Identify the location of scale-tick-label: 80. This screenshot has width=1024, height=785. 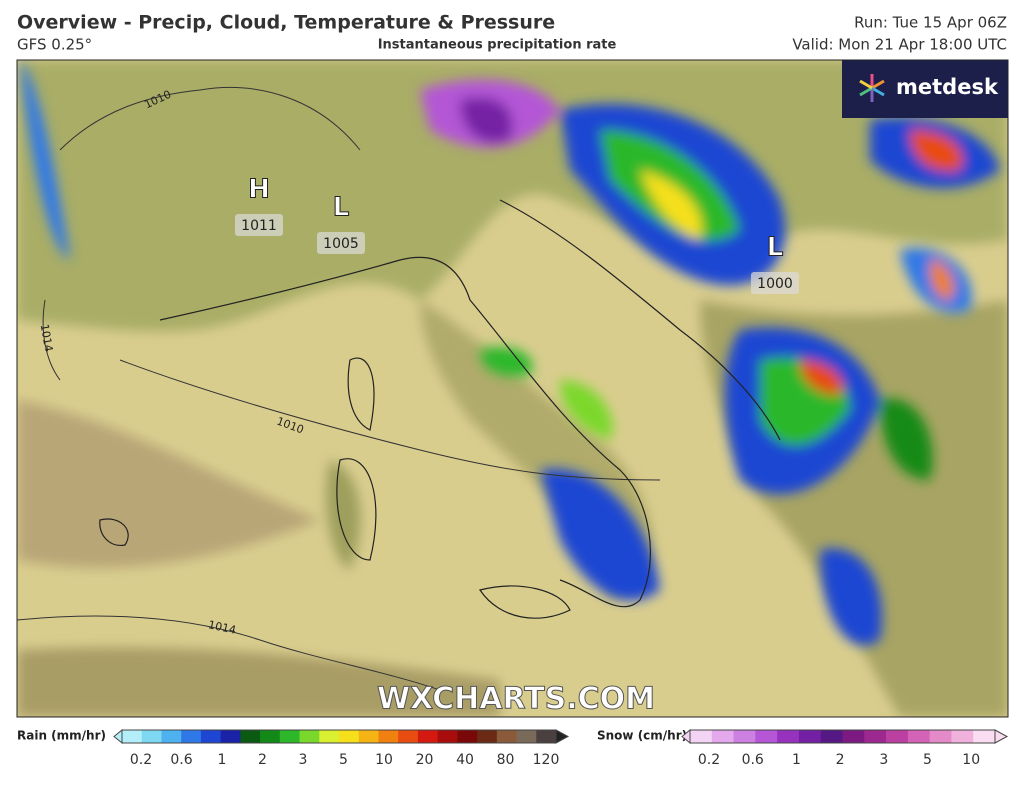
(506, 760).